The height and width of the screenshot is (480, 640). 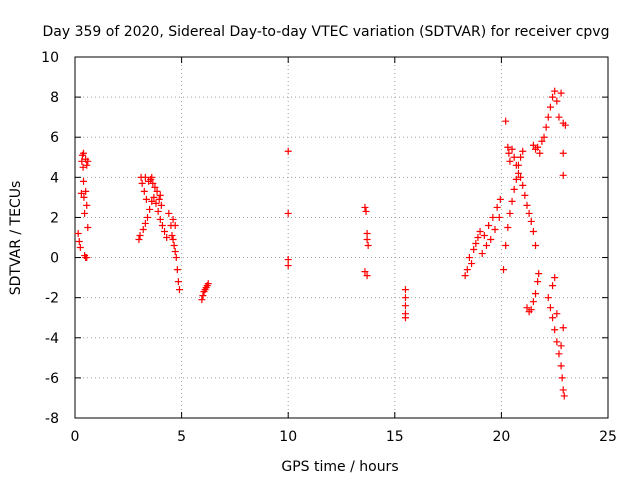 What do you see at coordinates (16, 238) in the screenshot?
I see `y-axis-label: SDTVAR / TECUs` at bounding box center [16, 238].